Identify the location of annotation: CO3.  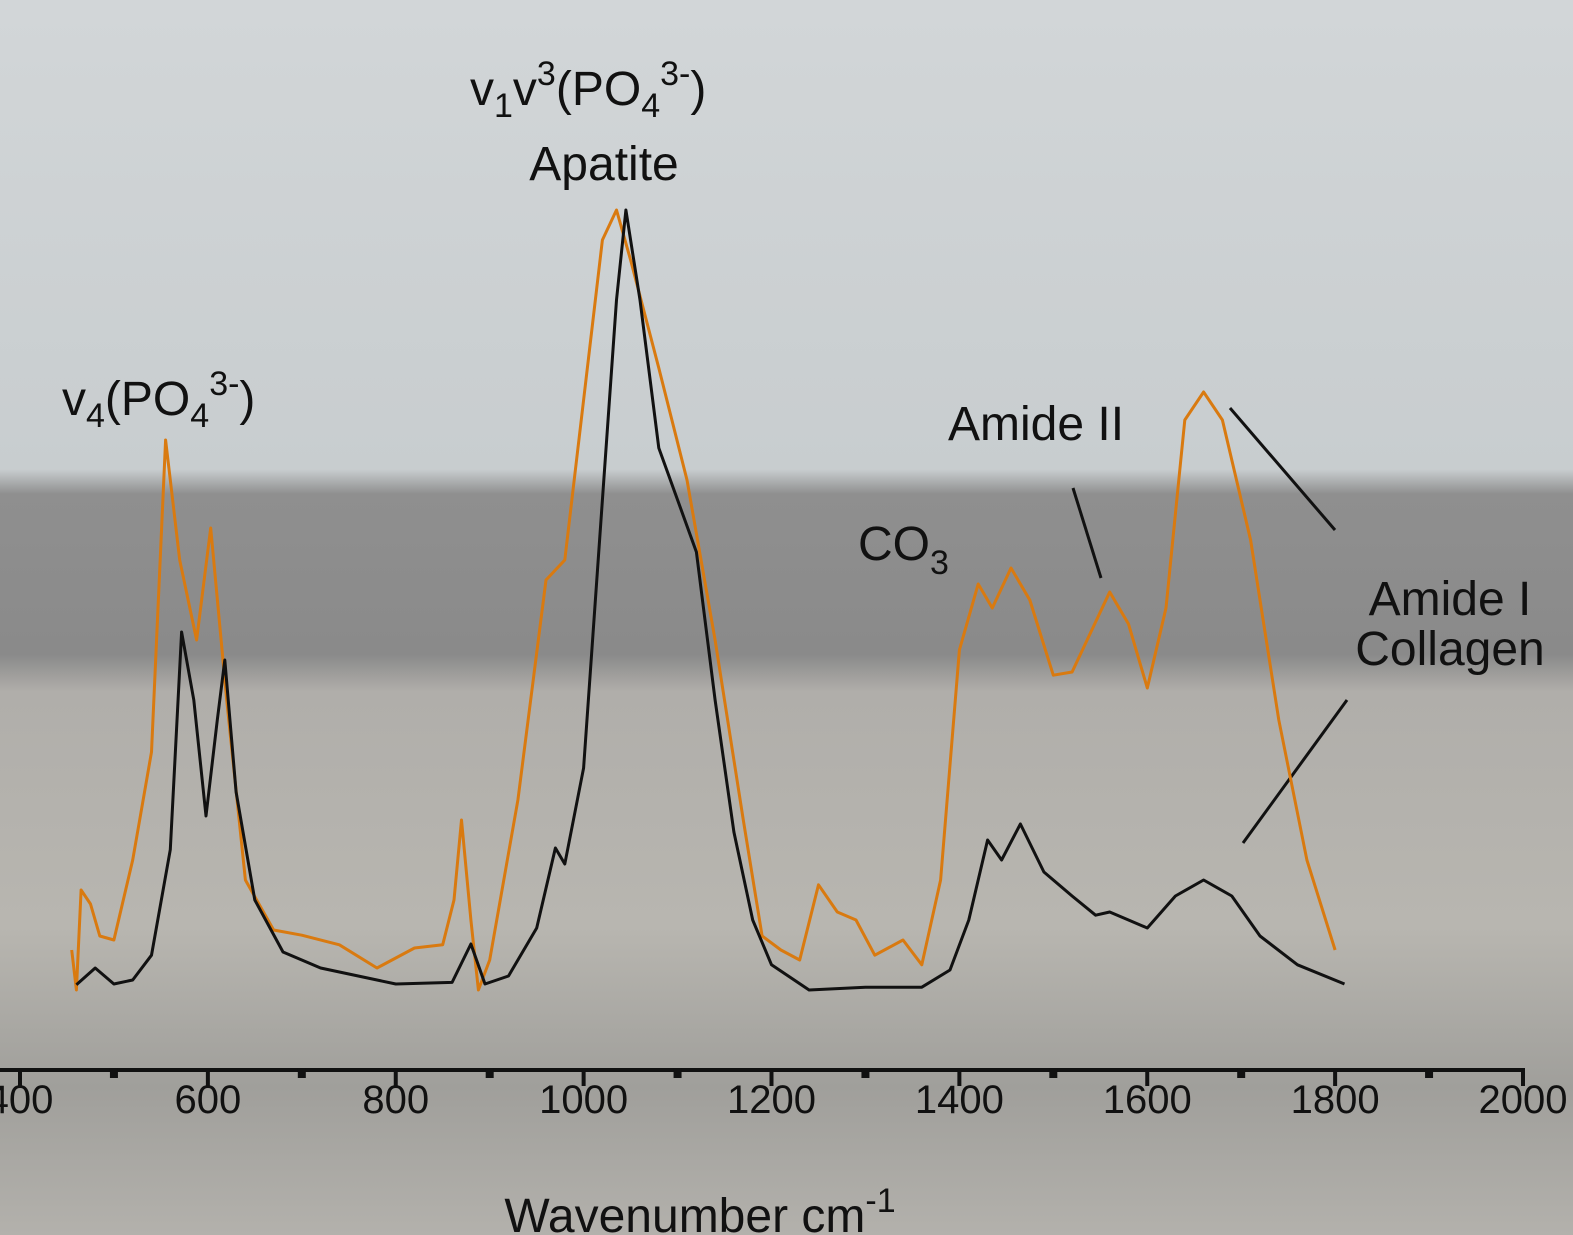
(903, 550).